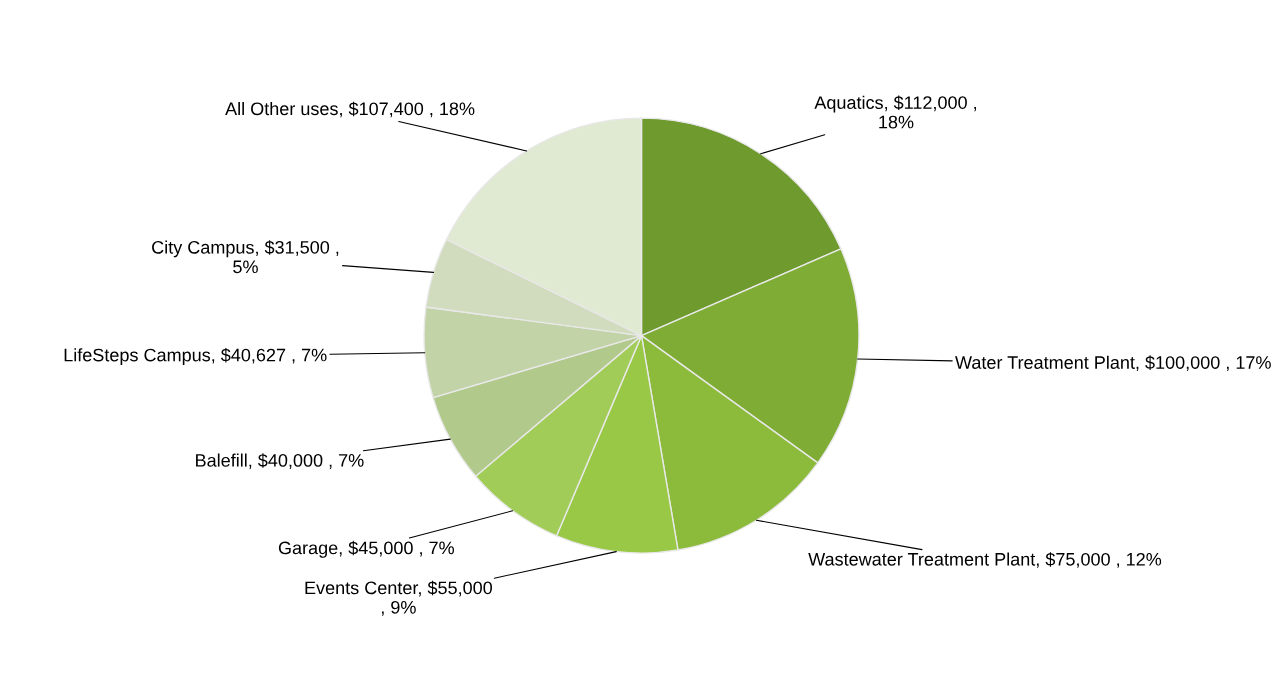  Describe the element at coordinates (366, 549) in the screenshot. I see `slice-label: Garage, $45,000 , 7%` at that location.